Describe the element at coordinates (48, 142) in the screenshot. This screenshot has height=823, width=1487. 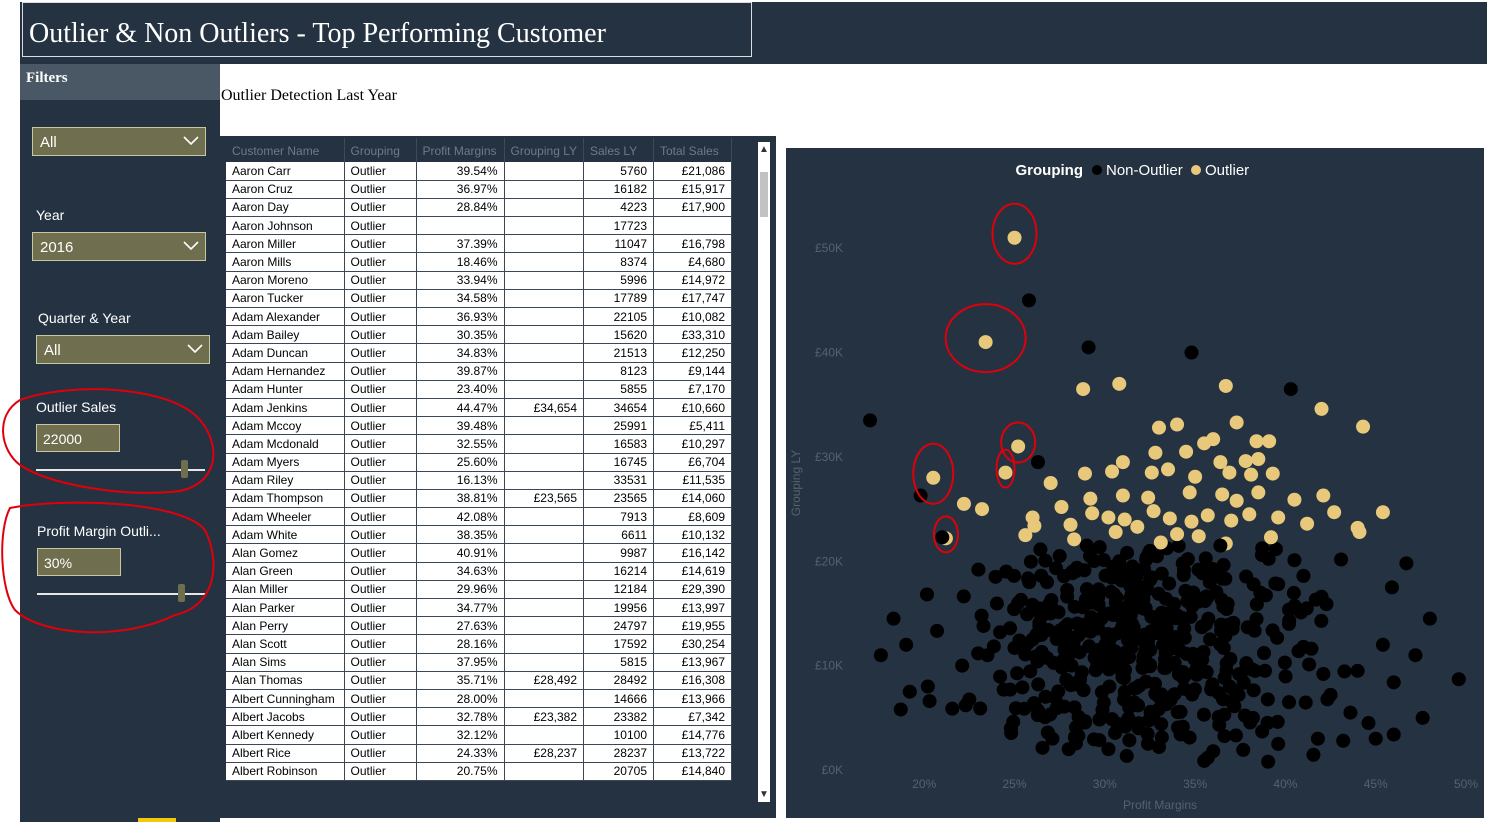
I see `filter-dropdown-value: All` at that location.